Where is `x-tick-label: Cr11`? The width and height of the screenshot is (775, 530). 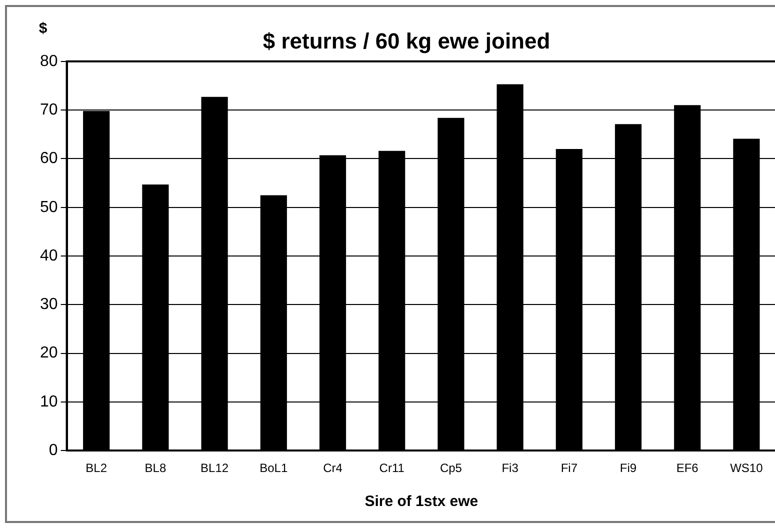 x-tick-label: Cr11 is located at coordinates (392, 468).